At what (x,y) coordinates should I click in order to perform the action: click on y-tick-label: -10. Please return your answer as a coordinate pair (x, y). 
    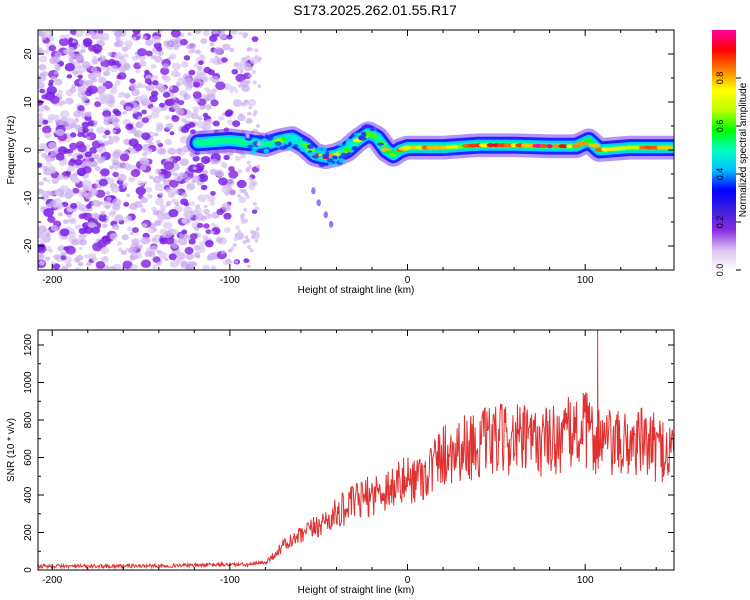
    Looking at the image, I should click on (28, 197).